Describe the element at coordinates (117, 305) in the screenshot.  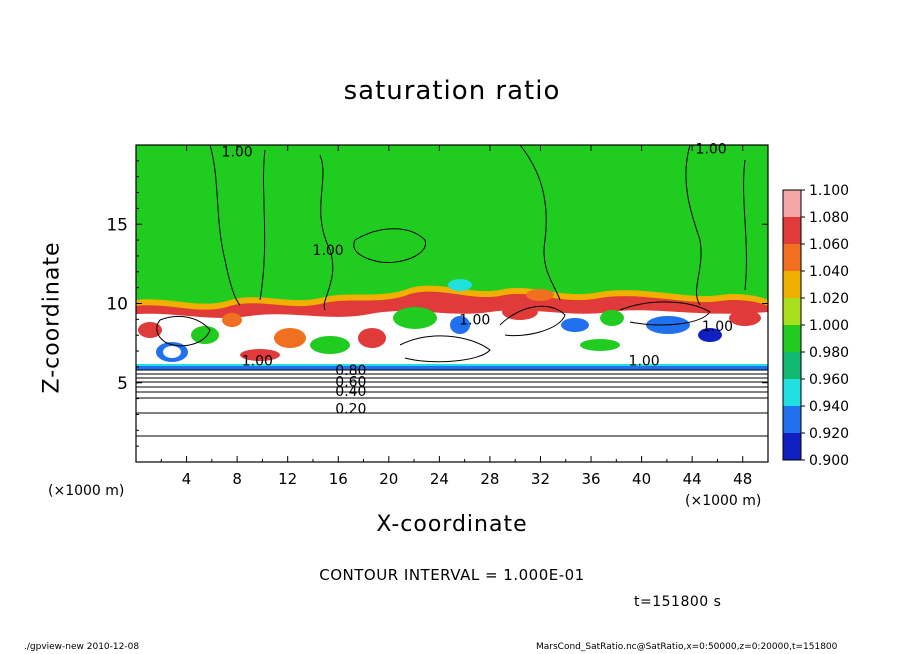
I see `y-tick-label: 10` at that location.